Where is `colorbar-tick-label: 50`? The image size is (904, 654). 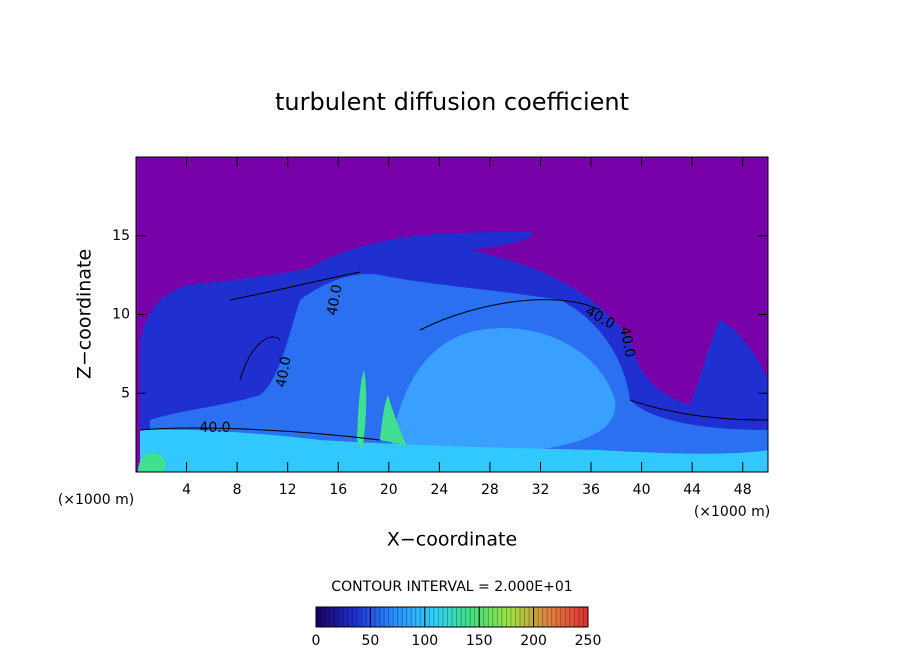
colorbar-tick-label: 50 is located at coordinates (370, 641).